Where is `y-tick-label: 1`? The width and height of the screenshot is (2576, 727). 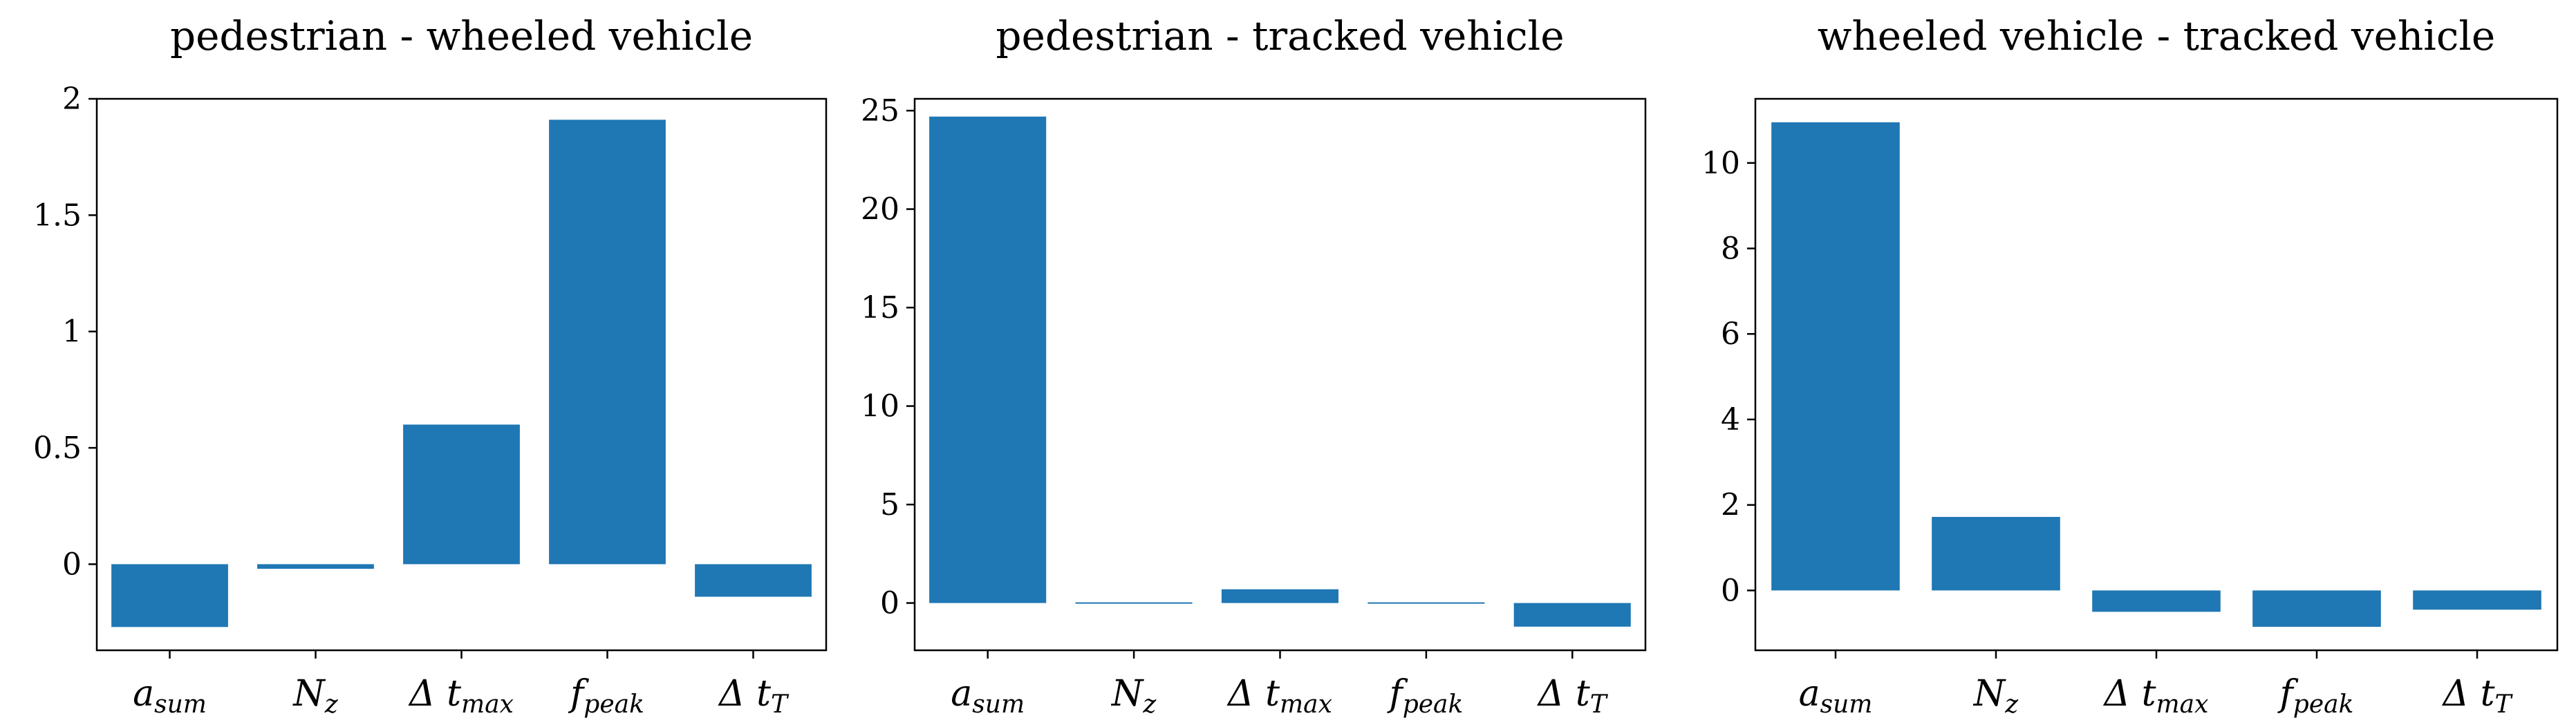
y-tick-label: 1 is located at coordinates (72, 332).